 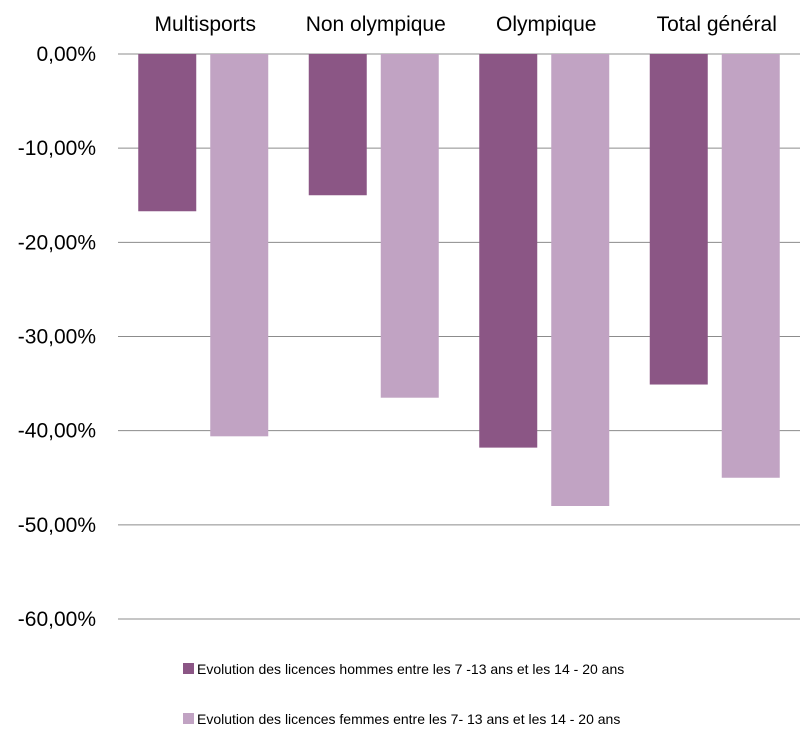 What do you see at coordinates (57, 431) in the screenshot?
I see `y-tick-label: -40,00%` at bounding box center [57, 431].